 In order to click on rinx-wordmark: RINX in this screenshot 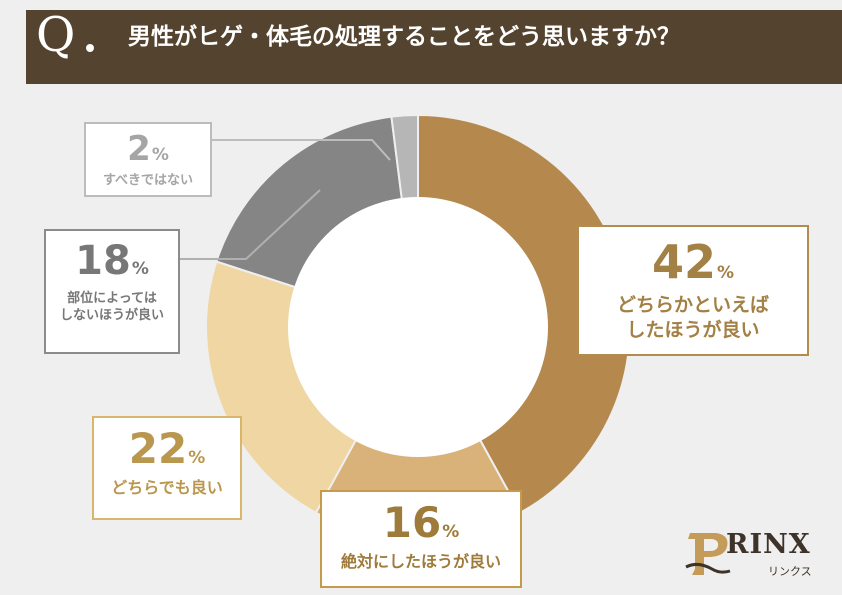, I will do `click(768, 544)`.